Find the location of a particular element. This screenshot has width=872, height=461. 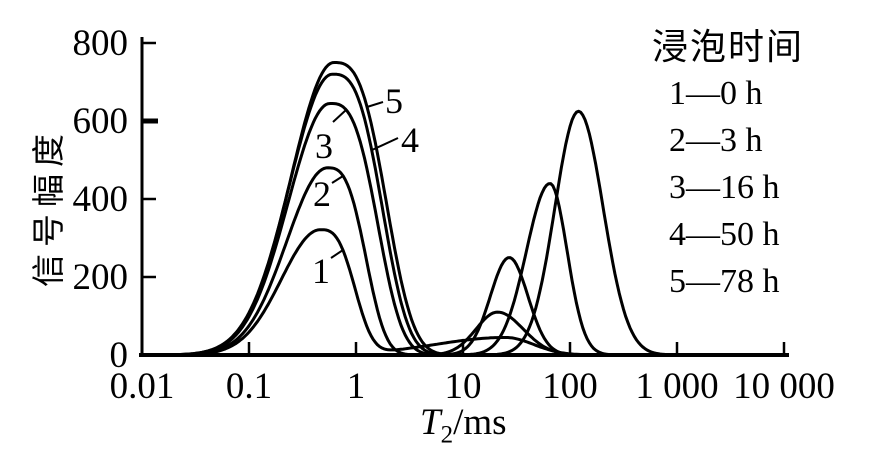

x-axis-title: T2/ms is located at coordinates (463, 425).